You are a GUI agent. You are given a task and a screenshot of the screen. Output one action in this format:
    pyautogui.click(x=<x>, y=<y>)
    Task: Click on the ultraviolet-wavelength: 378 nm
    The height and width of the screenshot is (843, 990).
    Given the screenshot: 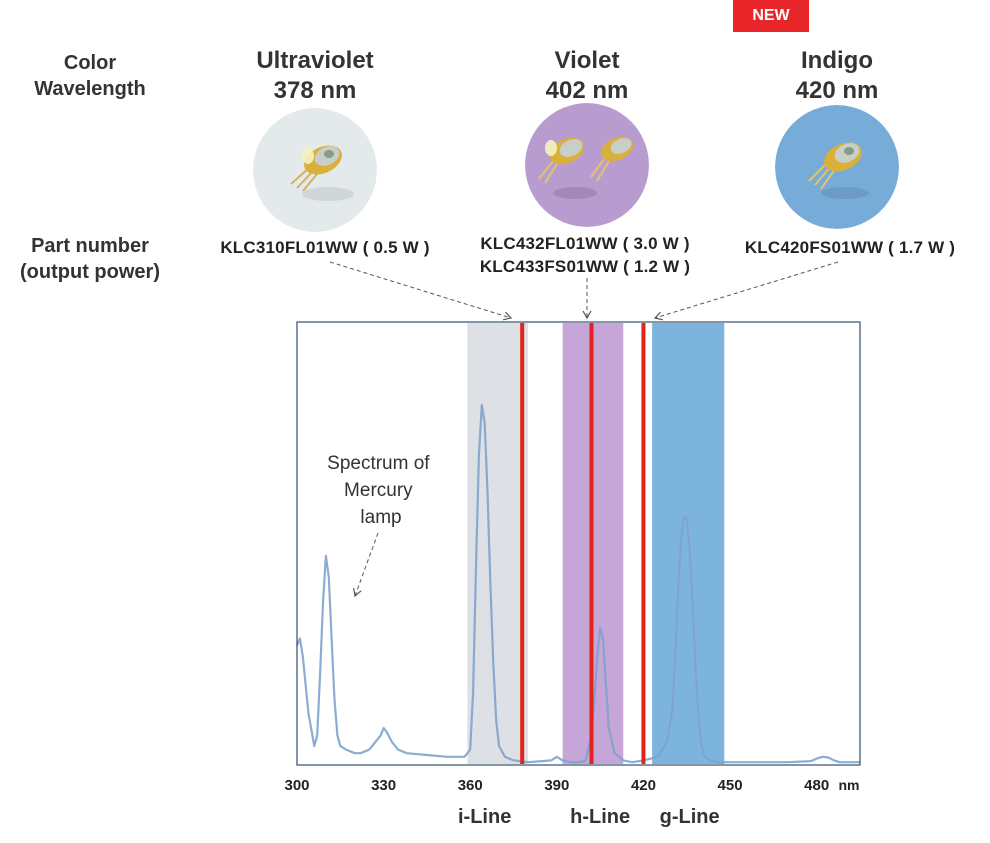 What is the action you would take?
    pyautogui.click(x=315, y=90)
    